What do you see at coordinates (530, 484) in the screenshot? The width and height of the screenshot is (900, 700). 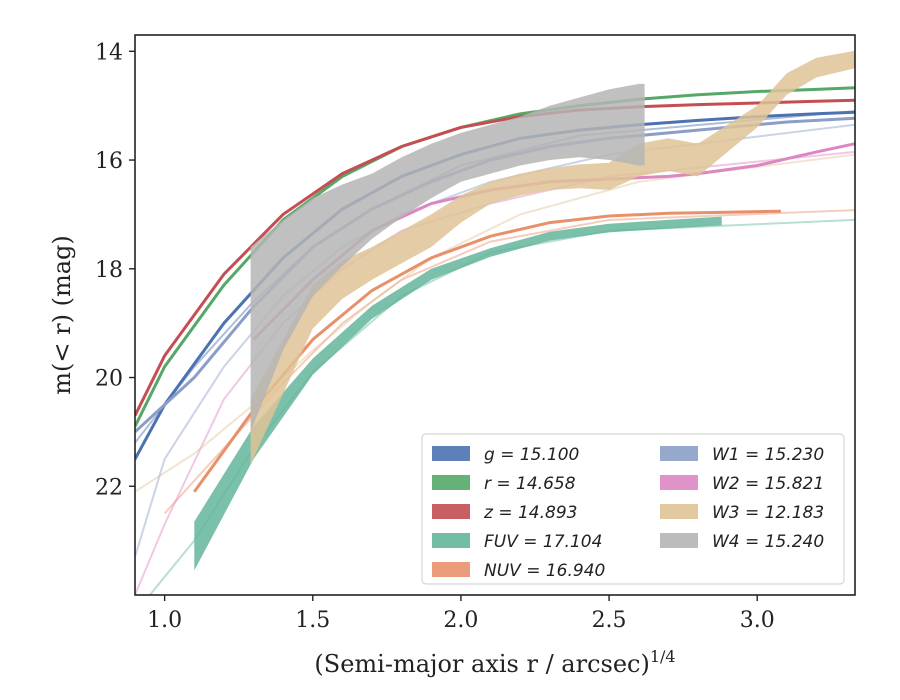 I see `legend-label-1: r = 14.658` at bounding box center [530, 484].